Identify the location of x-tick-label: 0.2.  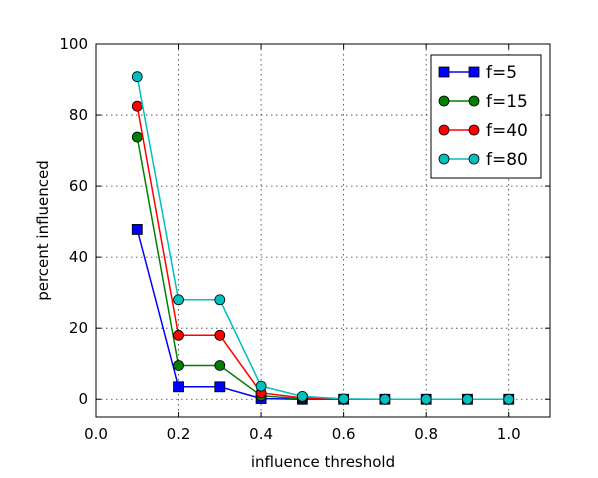
(179, 434).